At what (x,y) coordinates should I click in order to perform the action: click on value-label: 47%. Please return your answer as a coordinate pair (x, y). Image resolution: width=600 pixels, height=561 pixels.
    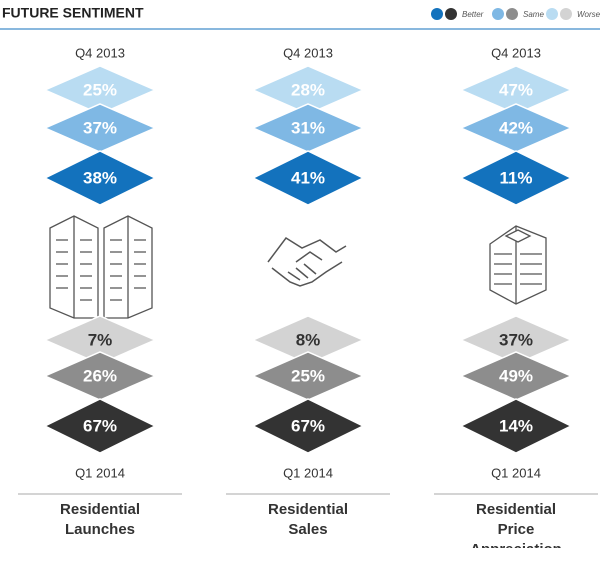
    Looking at the image, I should click on (516, 89).